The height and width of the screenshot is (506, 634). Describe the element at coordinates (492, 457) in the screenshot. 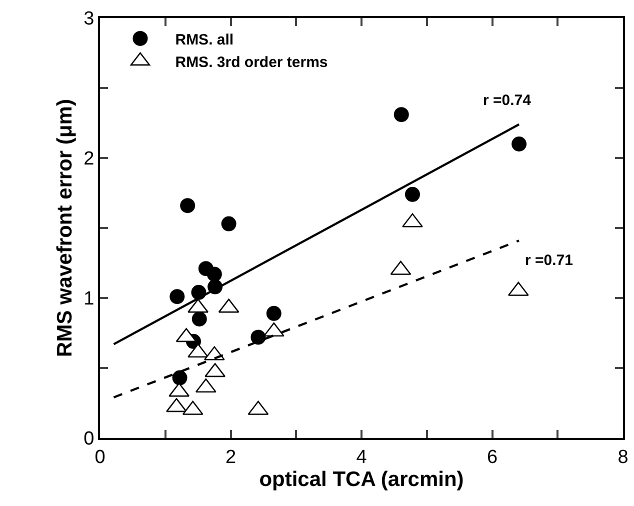

I see `x-tick-label: 6` at that location.